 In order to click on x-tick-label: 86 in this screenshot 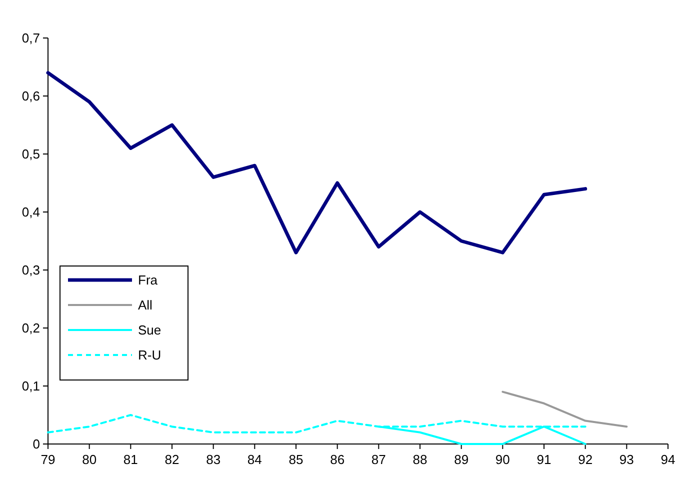, I will do `click(337, 459)`.